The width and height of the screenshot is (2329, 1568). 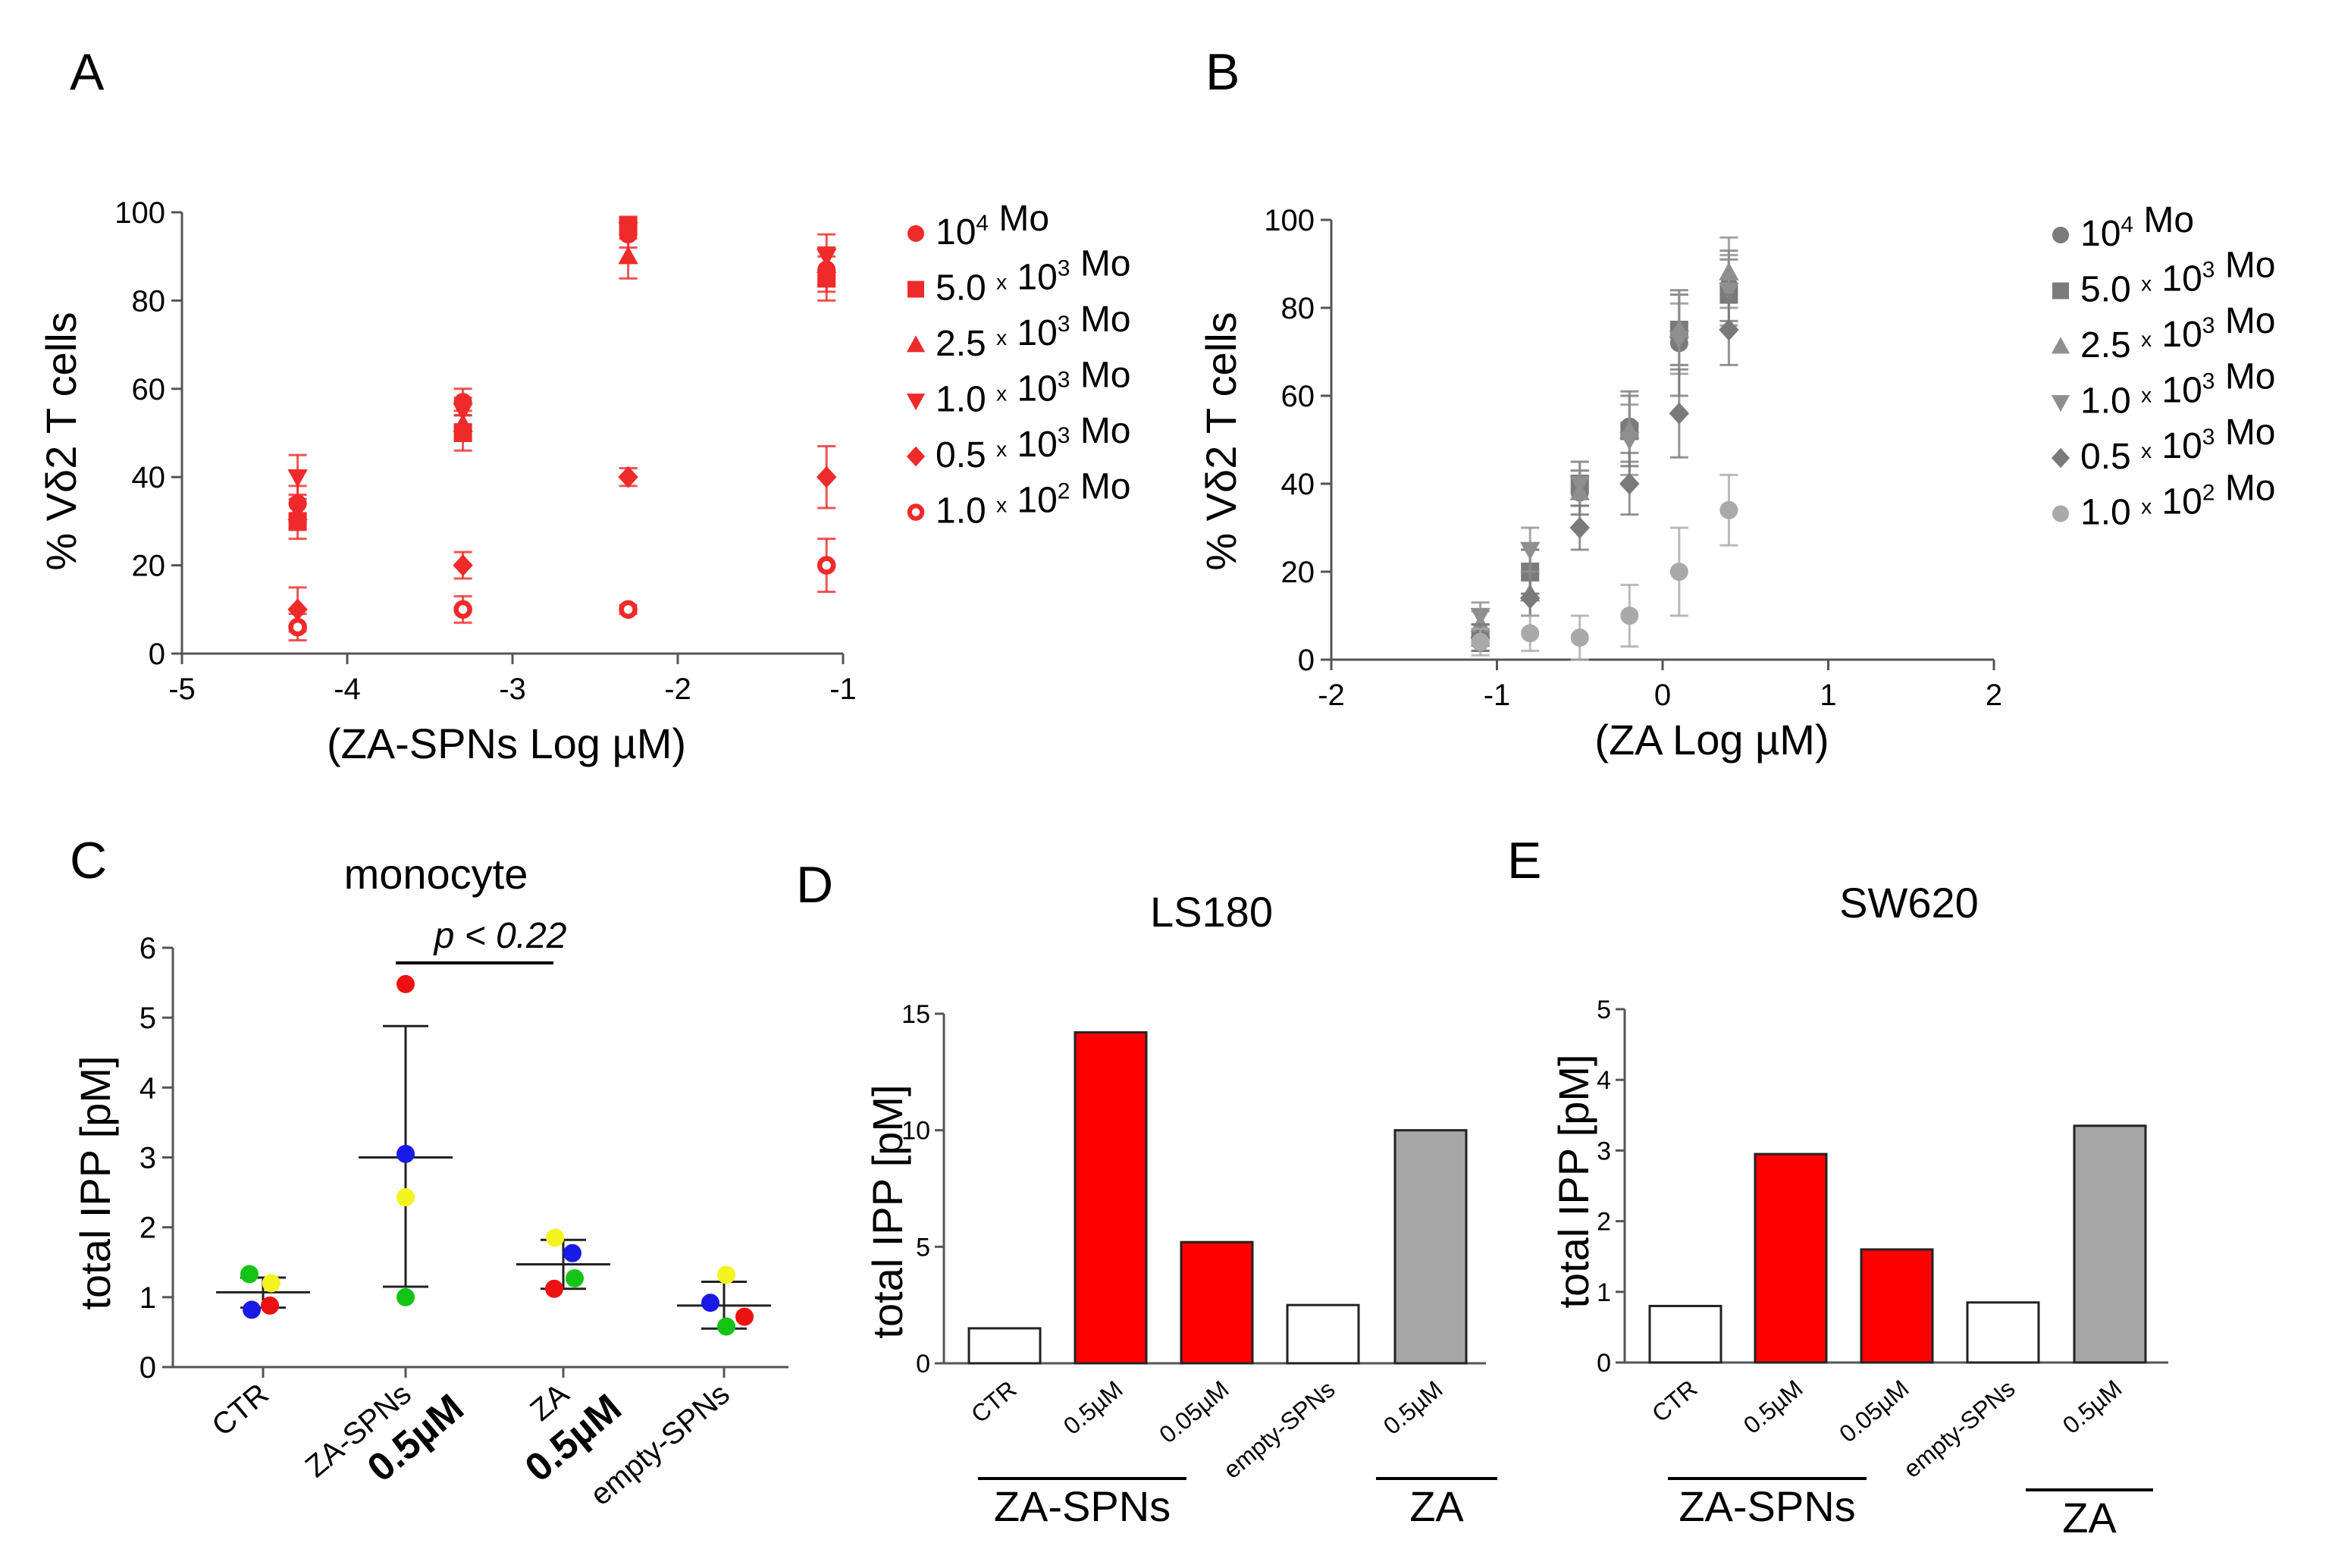 What do you see at coordinates (966, 455) in the screenshot?
I see `legend-text-part: 0.5` at bounding box center [966, 455].